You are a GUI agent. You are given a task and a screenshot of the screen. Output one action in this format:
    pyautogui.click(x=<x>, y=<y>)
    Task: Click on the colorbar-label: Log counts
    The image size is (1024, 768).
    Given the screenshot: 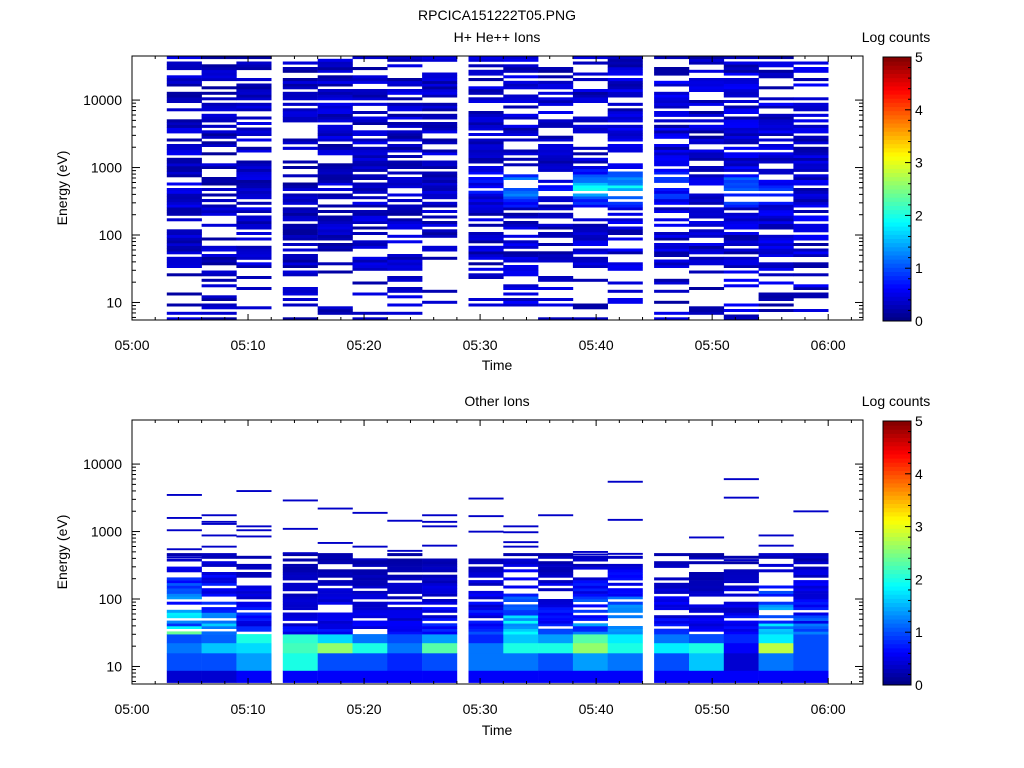 What is the action you would take?
    pyautogui.click(x=896, y=37)
    